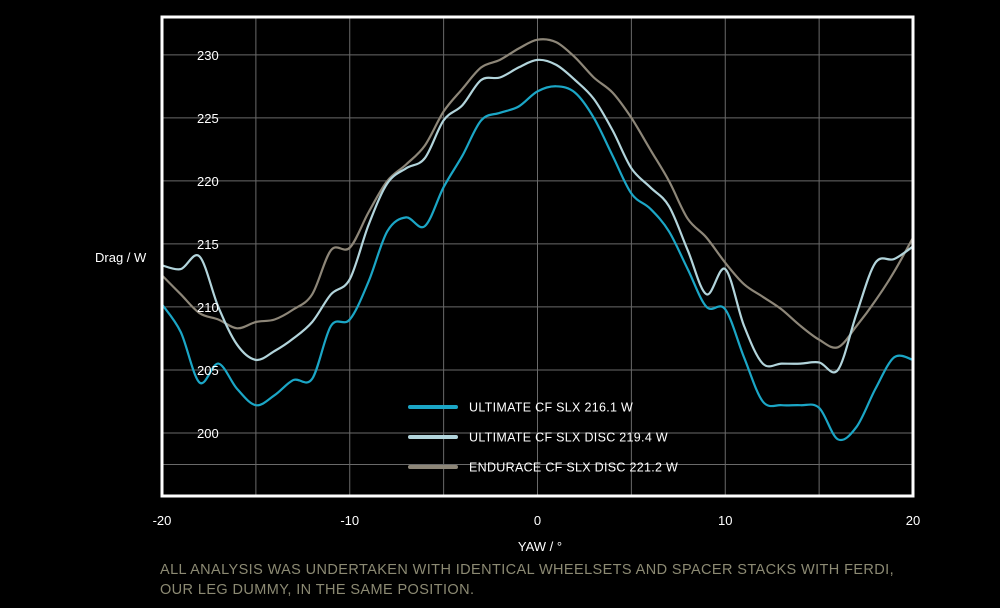  I want to click on legend-label-1: ULTIMATE CF SLX 216.1 W, so click(551, 408).